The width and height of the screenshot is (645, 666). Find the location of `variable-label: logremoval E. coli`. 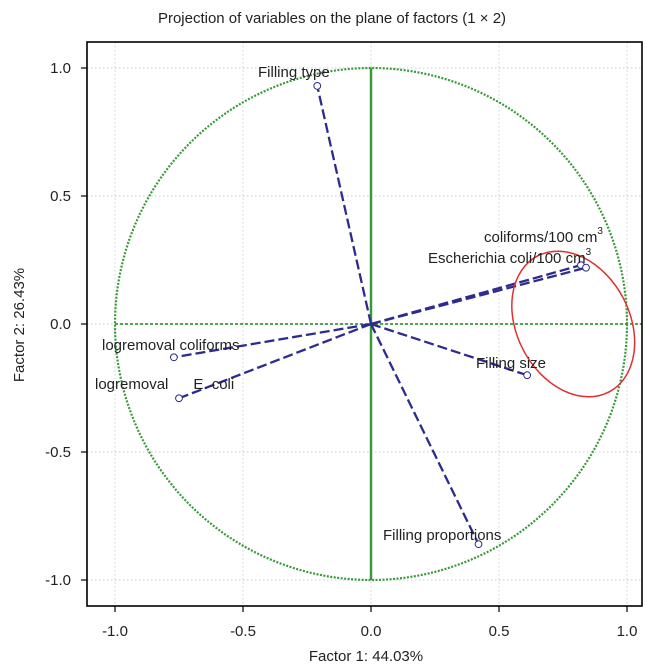

variable-label: logremoval E. coli is located at coordinates (164, 384).